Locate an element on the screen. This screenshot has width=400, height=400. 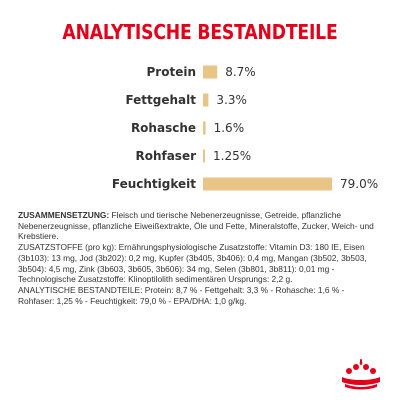
value-label-fettgehalt: 3.3% is located at coordinates (231, 100).